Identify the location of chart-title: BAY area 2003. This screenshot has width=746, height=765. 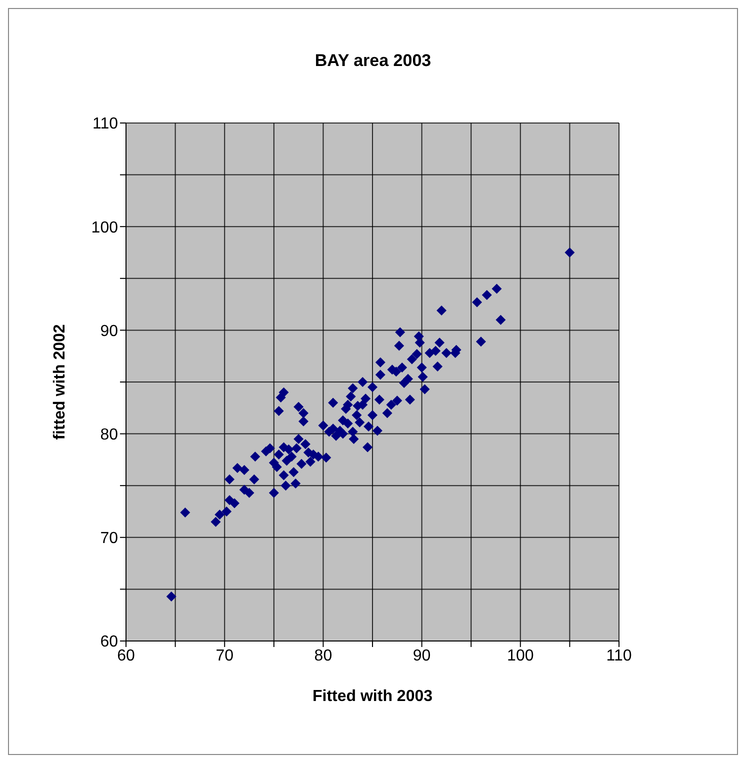
(373, 61).